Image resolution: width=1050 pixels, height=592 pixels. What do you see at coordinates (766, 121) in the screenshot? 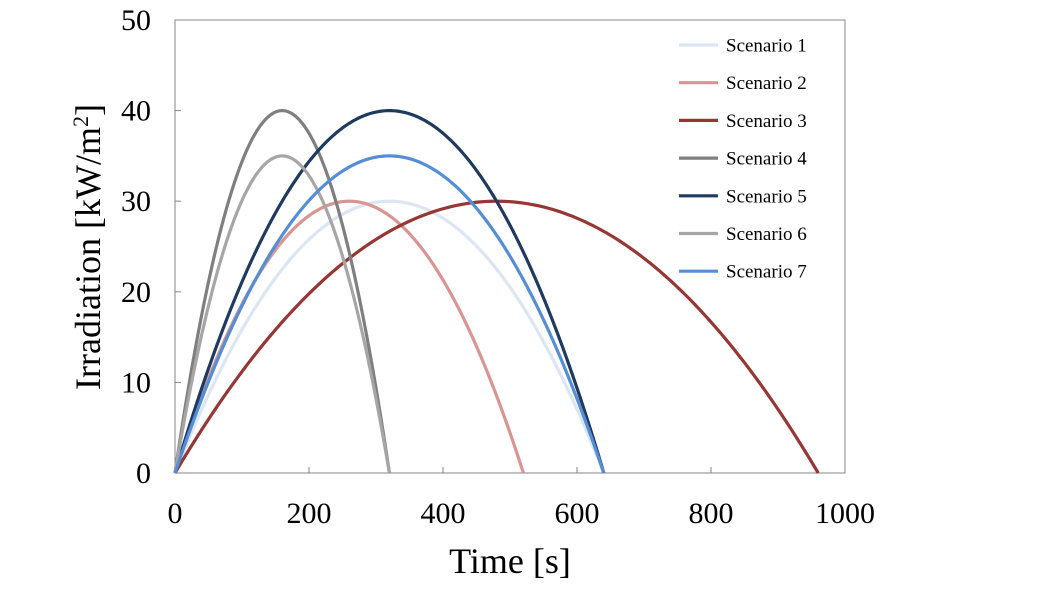
I see `legend-label-scenario-3: Scenario 3` at bounding box center [766, 121].